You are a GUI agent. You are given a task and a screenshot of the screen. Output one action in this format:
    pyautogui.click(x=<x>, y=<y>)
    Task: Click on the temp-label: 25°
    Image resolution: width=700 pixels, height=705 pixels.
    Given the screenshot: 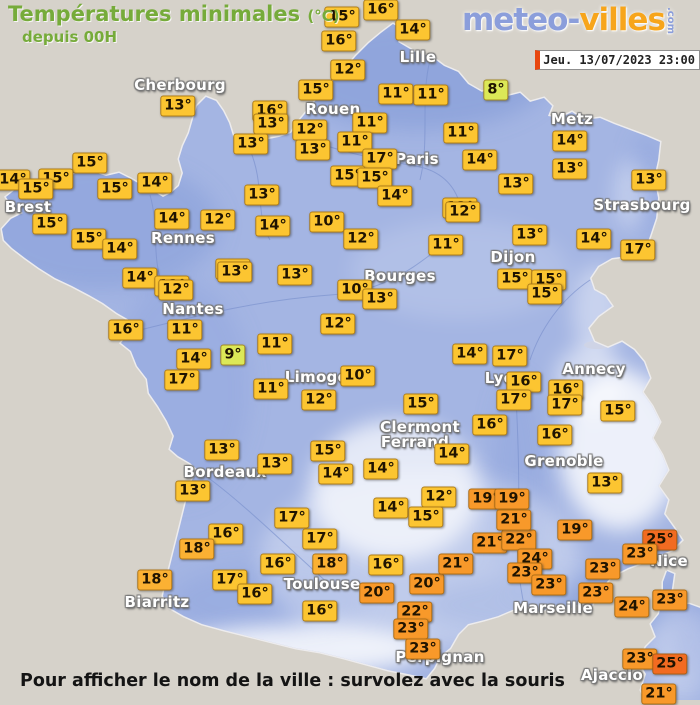 What is the action you would take?
    pyautogui.click(x=670, y=664)
    